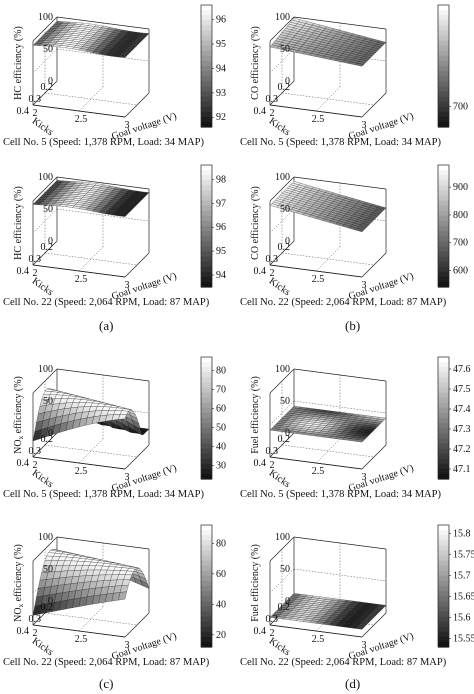 The image size is (474, 694). What do you see at coordinates (81, 471) in the screenshot?
I see `voltage-tick-label: 2.5` at bounding box center [81, 471].